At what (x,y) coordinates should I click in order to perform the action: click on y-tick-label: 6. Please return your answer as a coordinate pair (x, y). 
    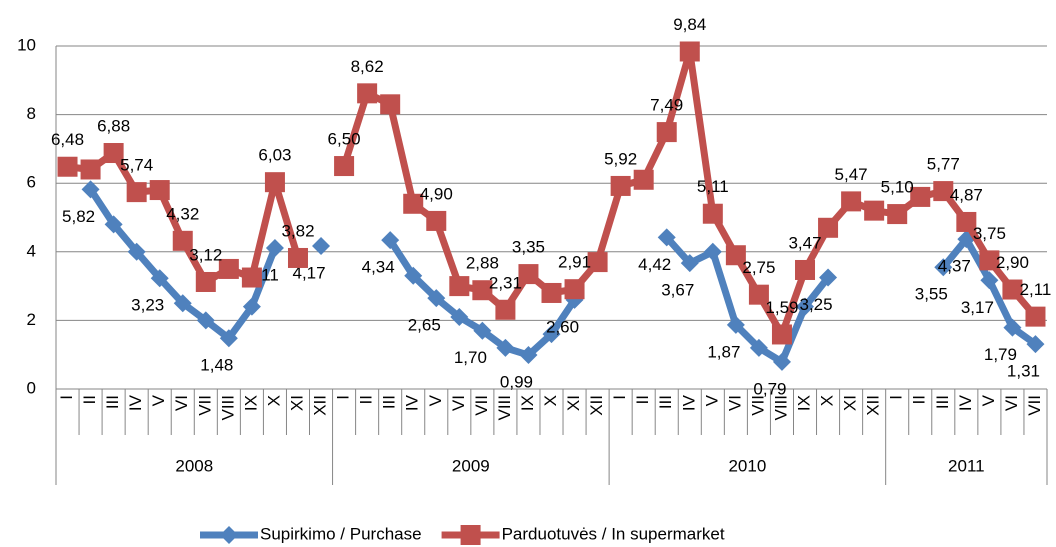
    Looking at the image, I should click on (31, 182).